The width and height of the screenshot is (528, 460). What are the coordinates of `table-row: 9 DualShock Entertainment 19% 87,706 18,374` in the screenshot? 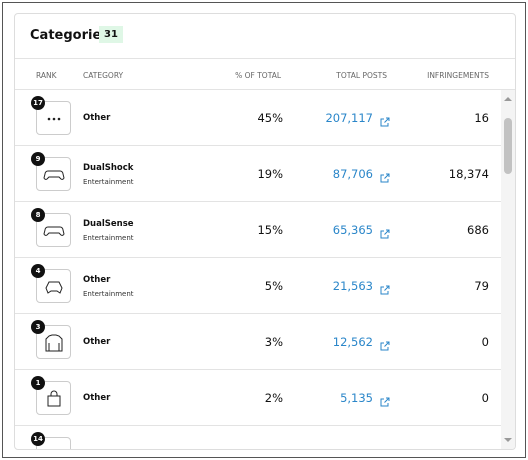 It's located at (258, 174).